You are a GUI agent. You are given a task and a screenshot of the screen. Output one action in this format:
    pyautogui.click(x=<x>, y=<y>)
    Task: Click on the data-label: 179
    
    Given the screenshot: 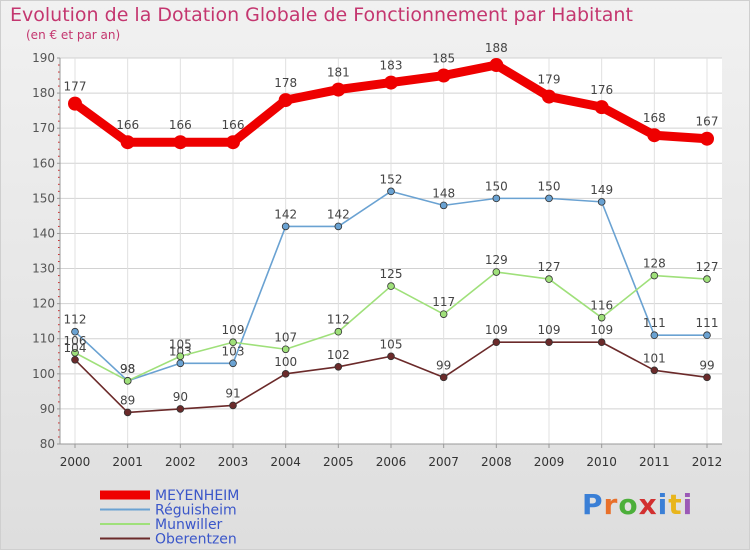 What is the action you would take?
    pyautogui.click(x=549, y=80)
    